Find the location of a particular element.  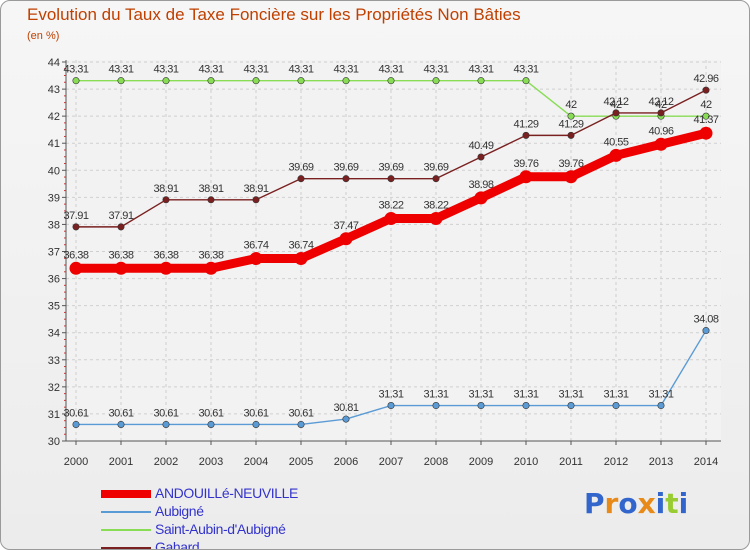

y-tick-label: 31 is located at coordinates (54, 415).